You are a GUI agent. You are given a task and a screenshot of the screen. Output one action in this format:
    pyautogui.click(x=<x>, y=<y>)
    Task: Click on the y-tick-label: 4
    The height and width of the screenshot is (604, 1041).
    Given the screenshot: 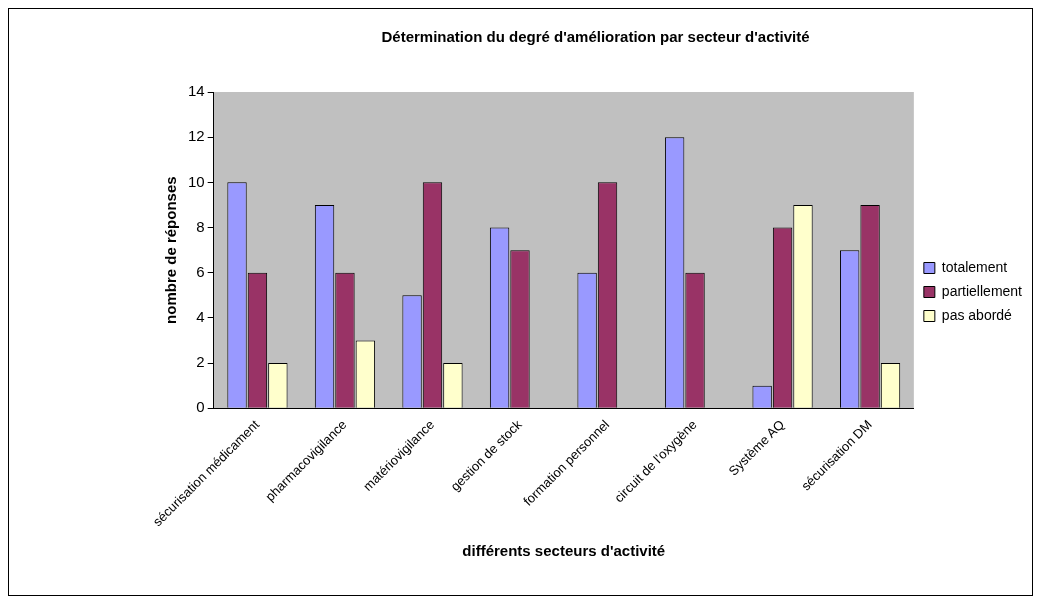 What is the action you would take?
    pyautogui.click(x=200, y=317)
    